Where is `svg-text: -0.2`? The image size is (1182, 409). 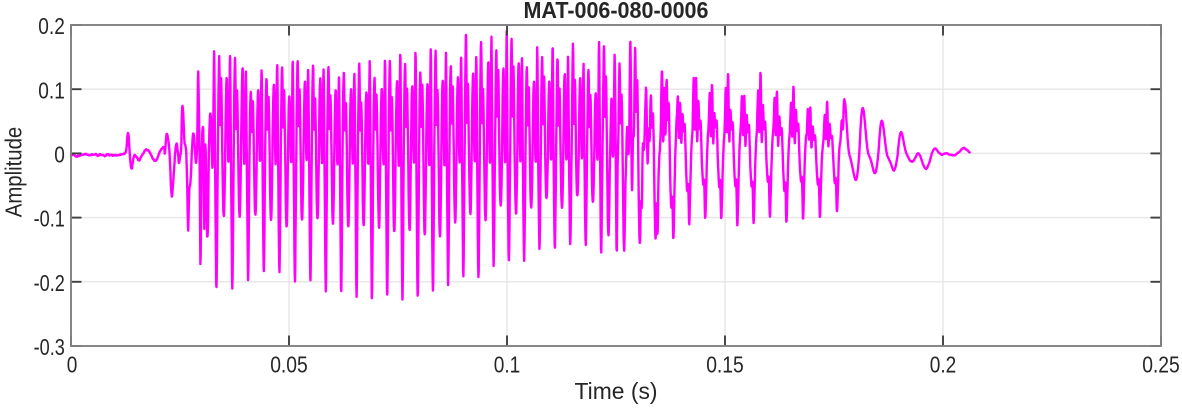 svg-text: -0.2 is located at coordinates (49, 283).